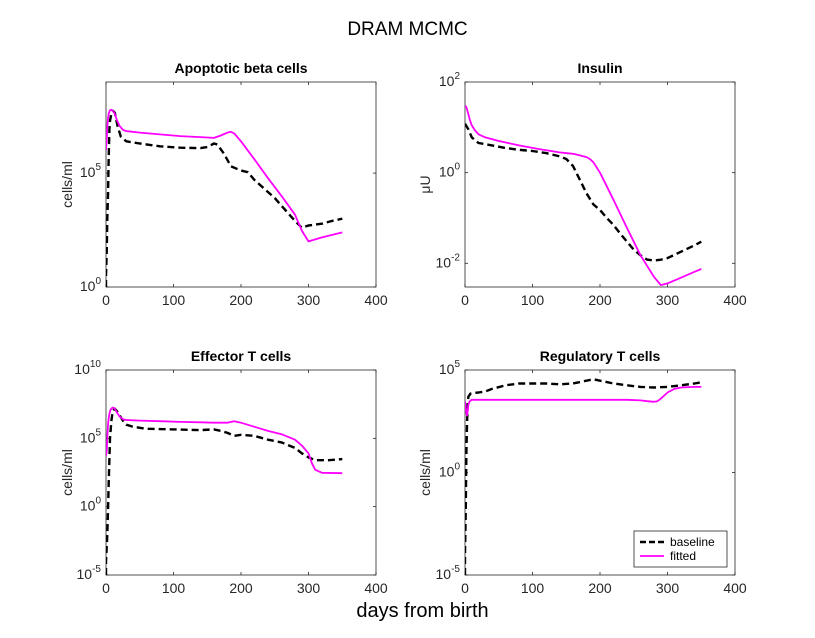 This screenshot has width=815, height=638. What do you see at coordinates (450, 80) in the screenshot?
I see `y-tick-label: 10²` at bounding box center [450, 80].